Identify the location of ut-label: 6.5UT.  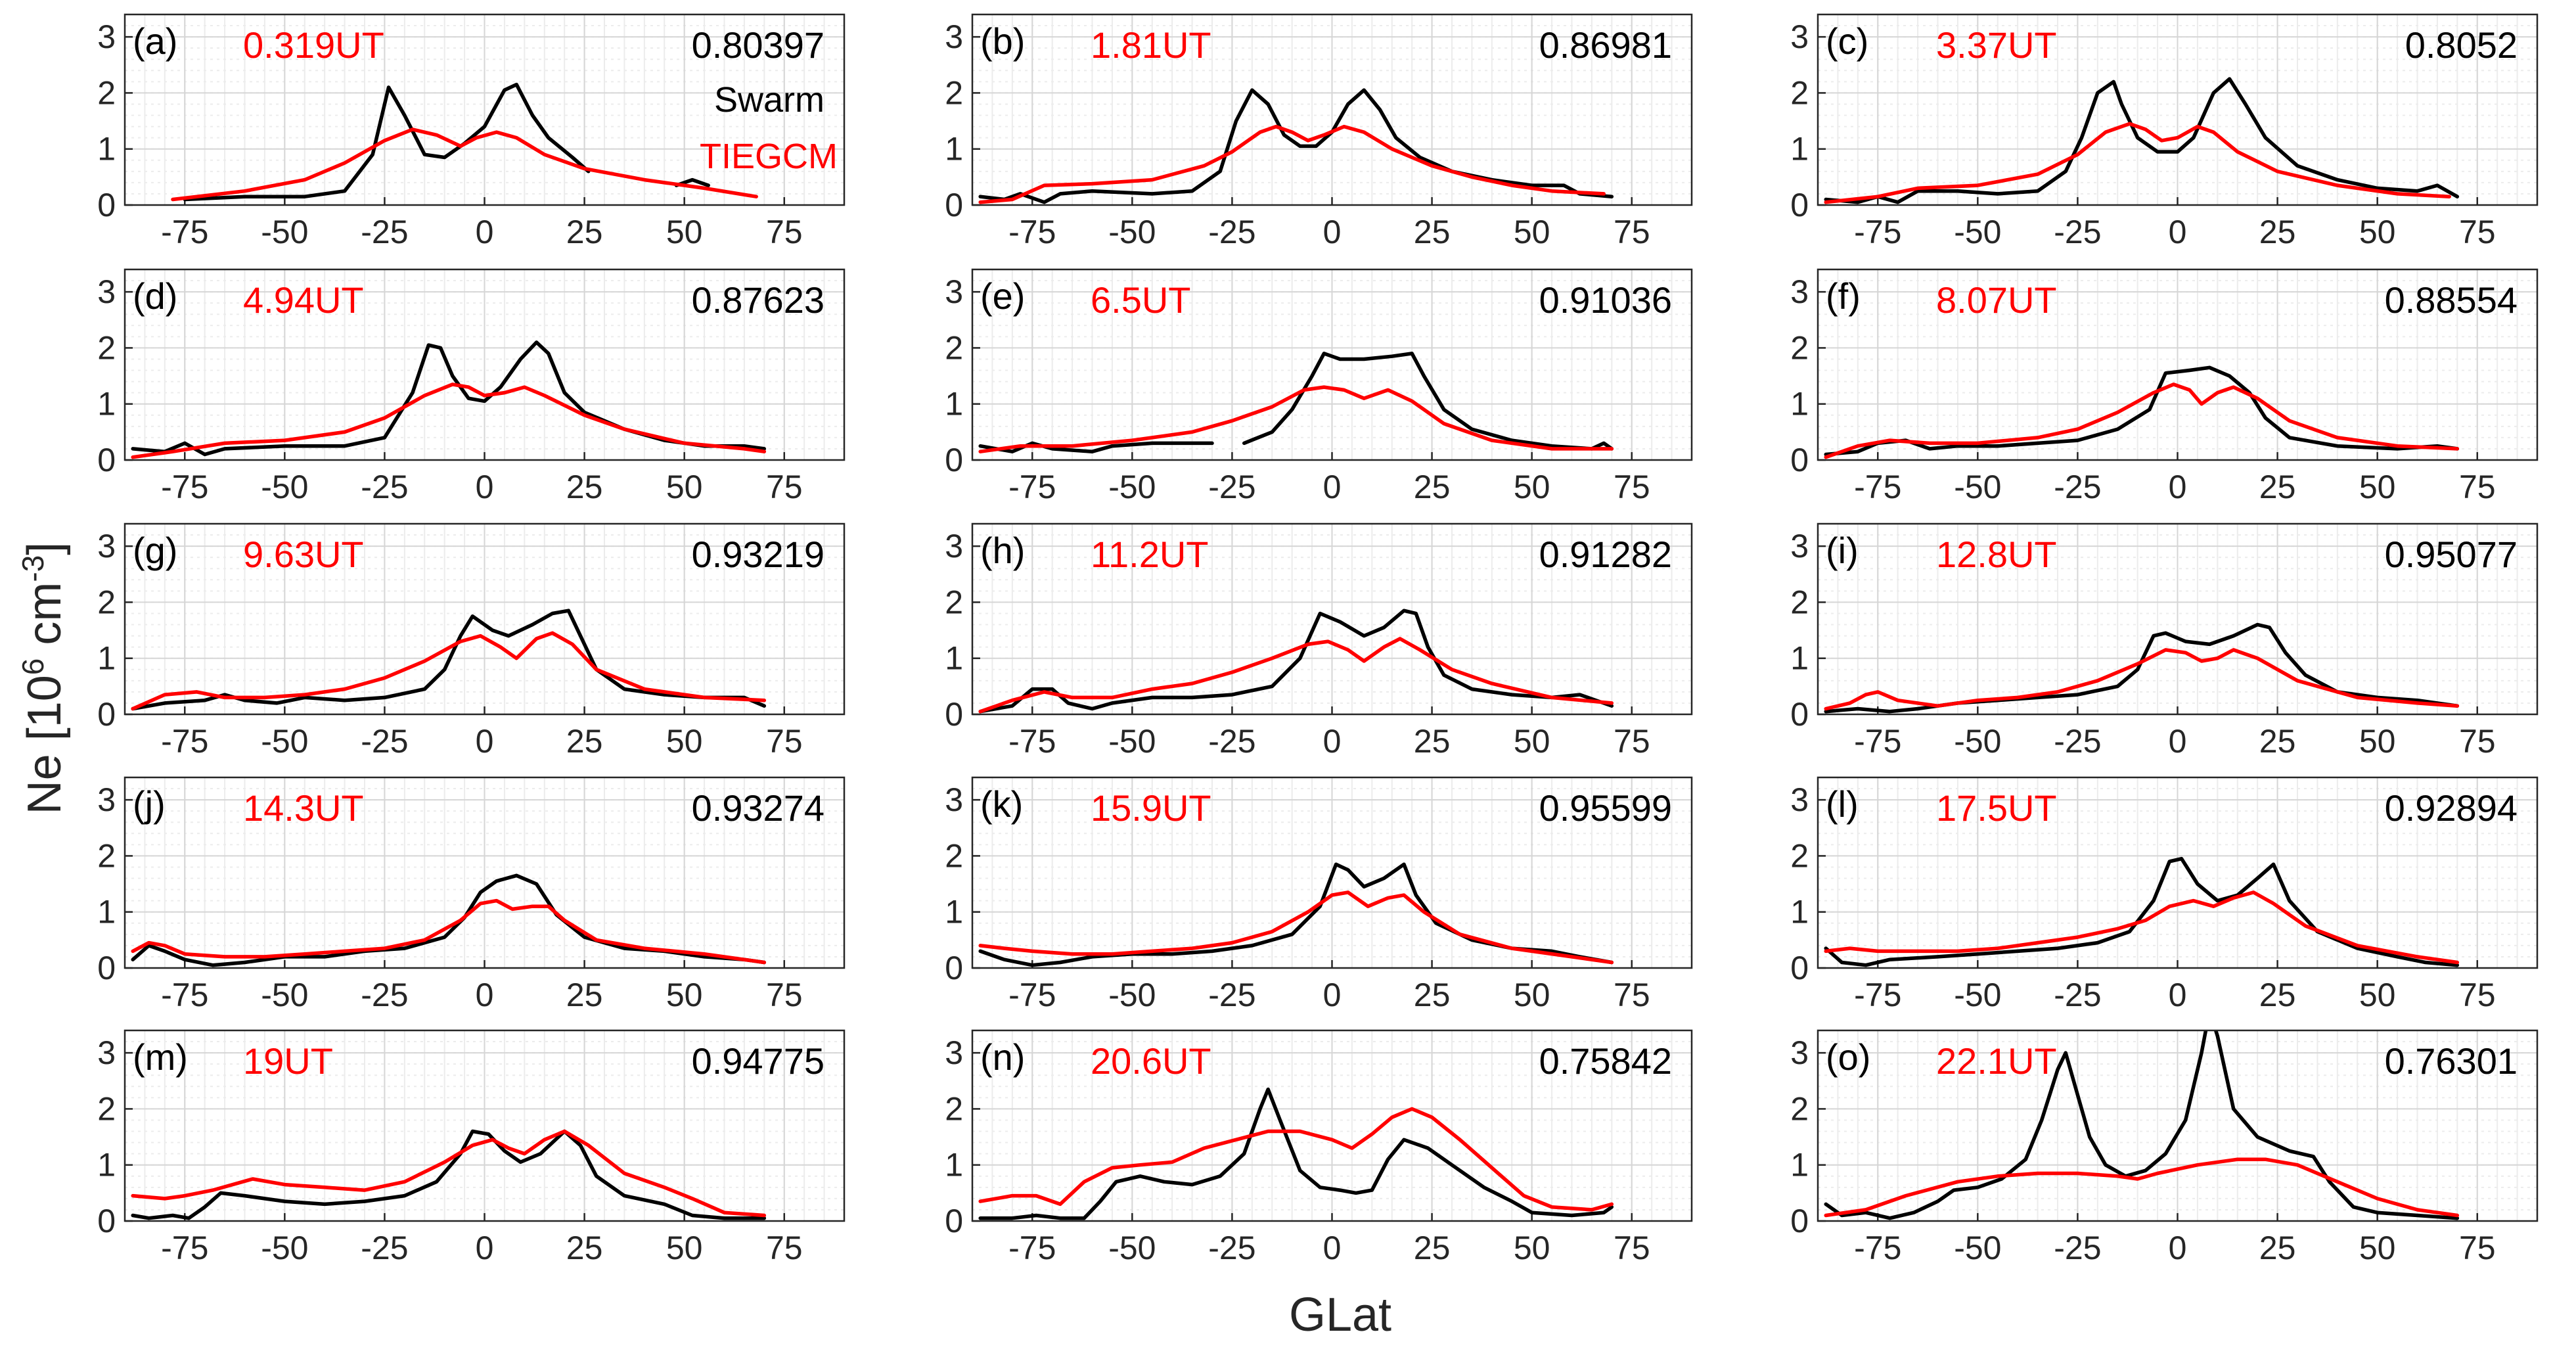
(1141, 300).